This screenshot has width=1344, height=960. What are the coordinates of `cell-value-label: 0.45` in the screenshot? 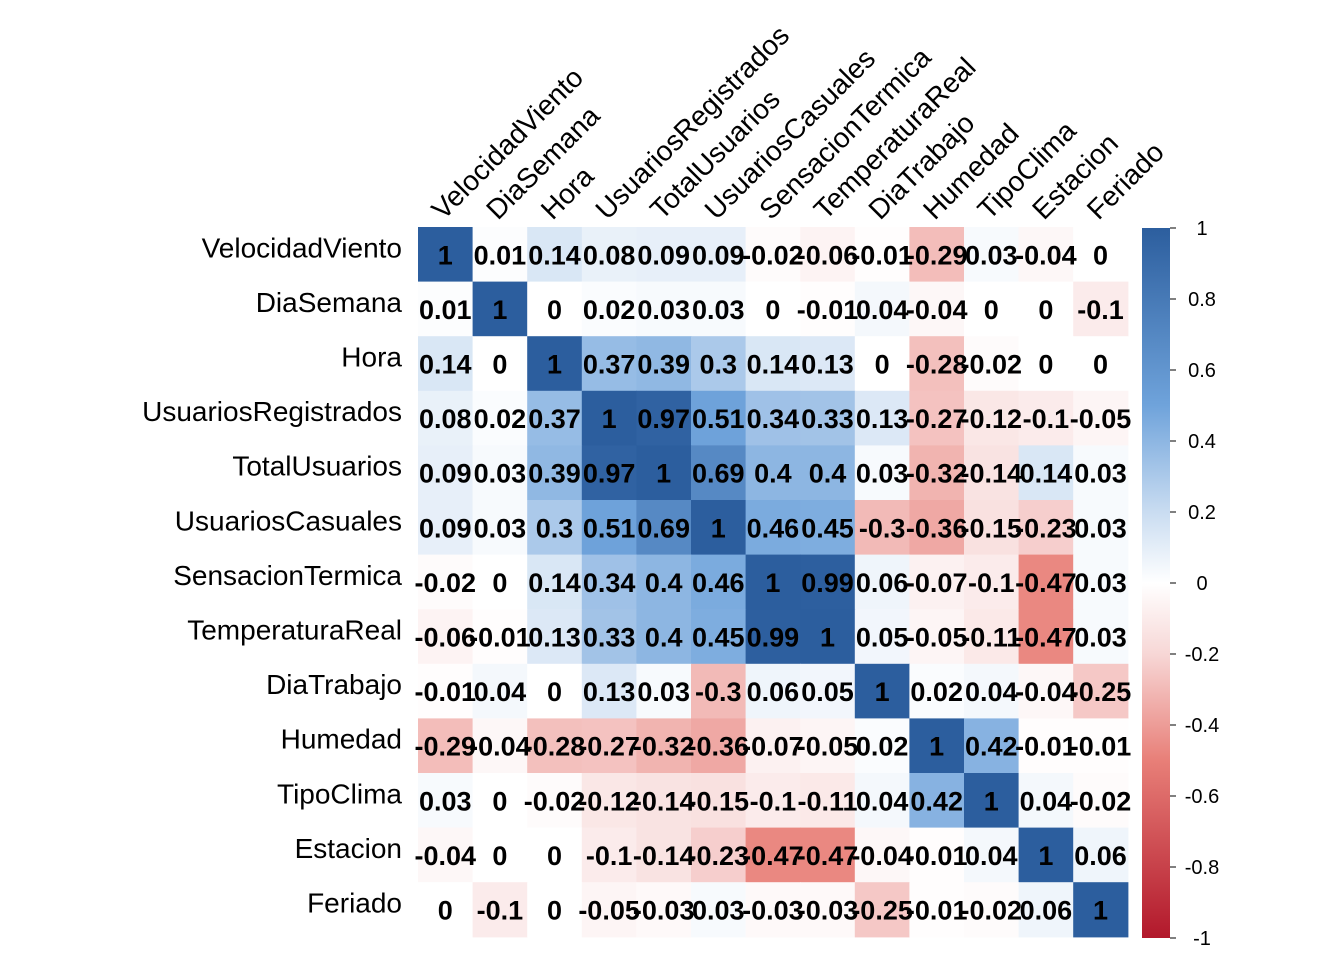 It's located at (718, 638).